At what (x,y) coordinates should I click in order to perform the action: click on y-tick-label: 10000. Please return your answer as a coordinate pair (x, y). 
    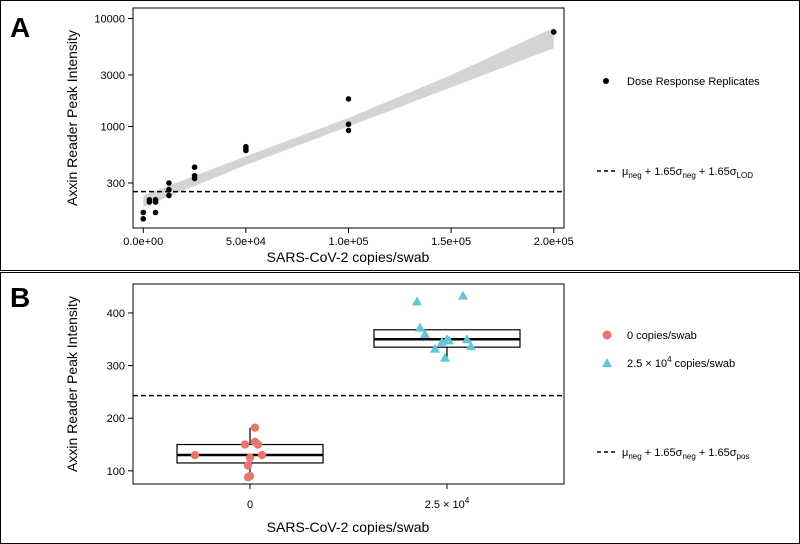
    Looking at the image, I should click on (109, 19).